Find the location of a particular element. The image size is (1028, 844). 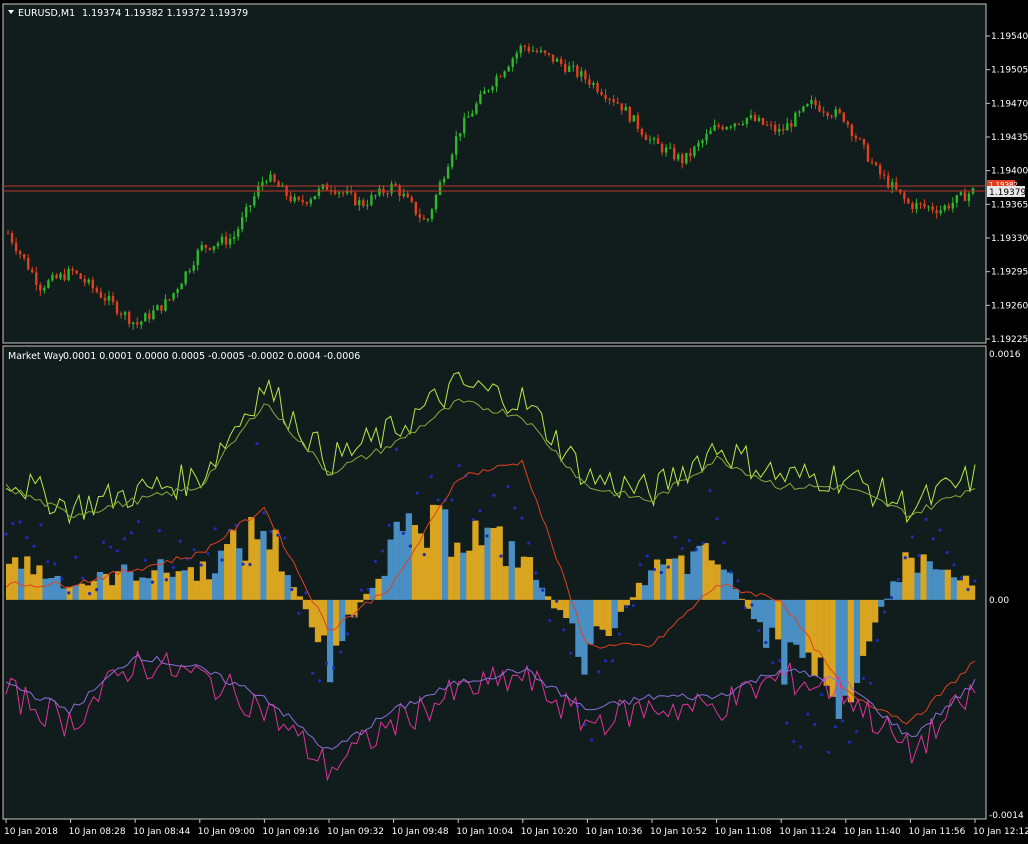

price-tick-label: 1.19435 is located at coordinates (1009, 138).